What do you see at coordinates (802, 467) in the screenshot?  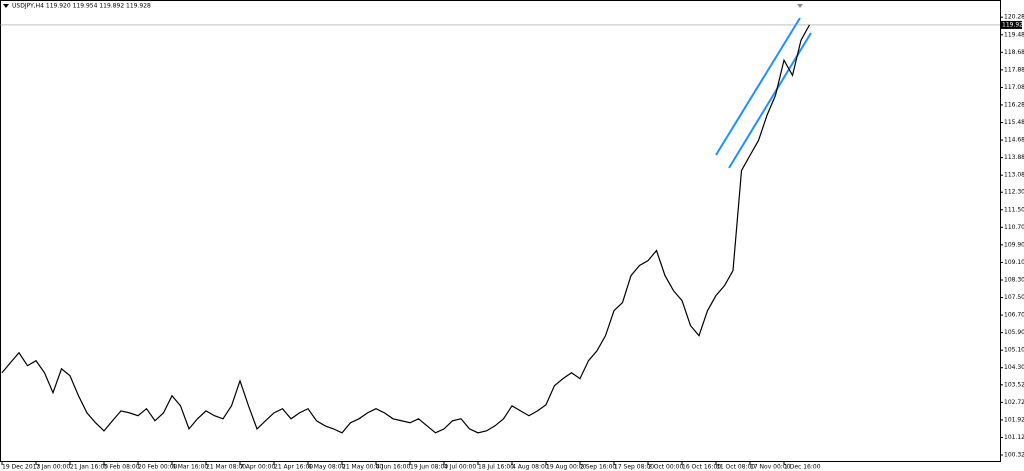 I see `x-tick-label: 1 Dec 16:00` at bounding box center [802, 467].